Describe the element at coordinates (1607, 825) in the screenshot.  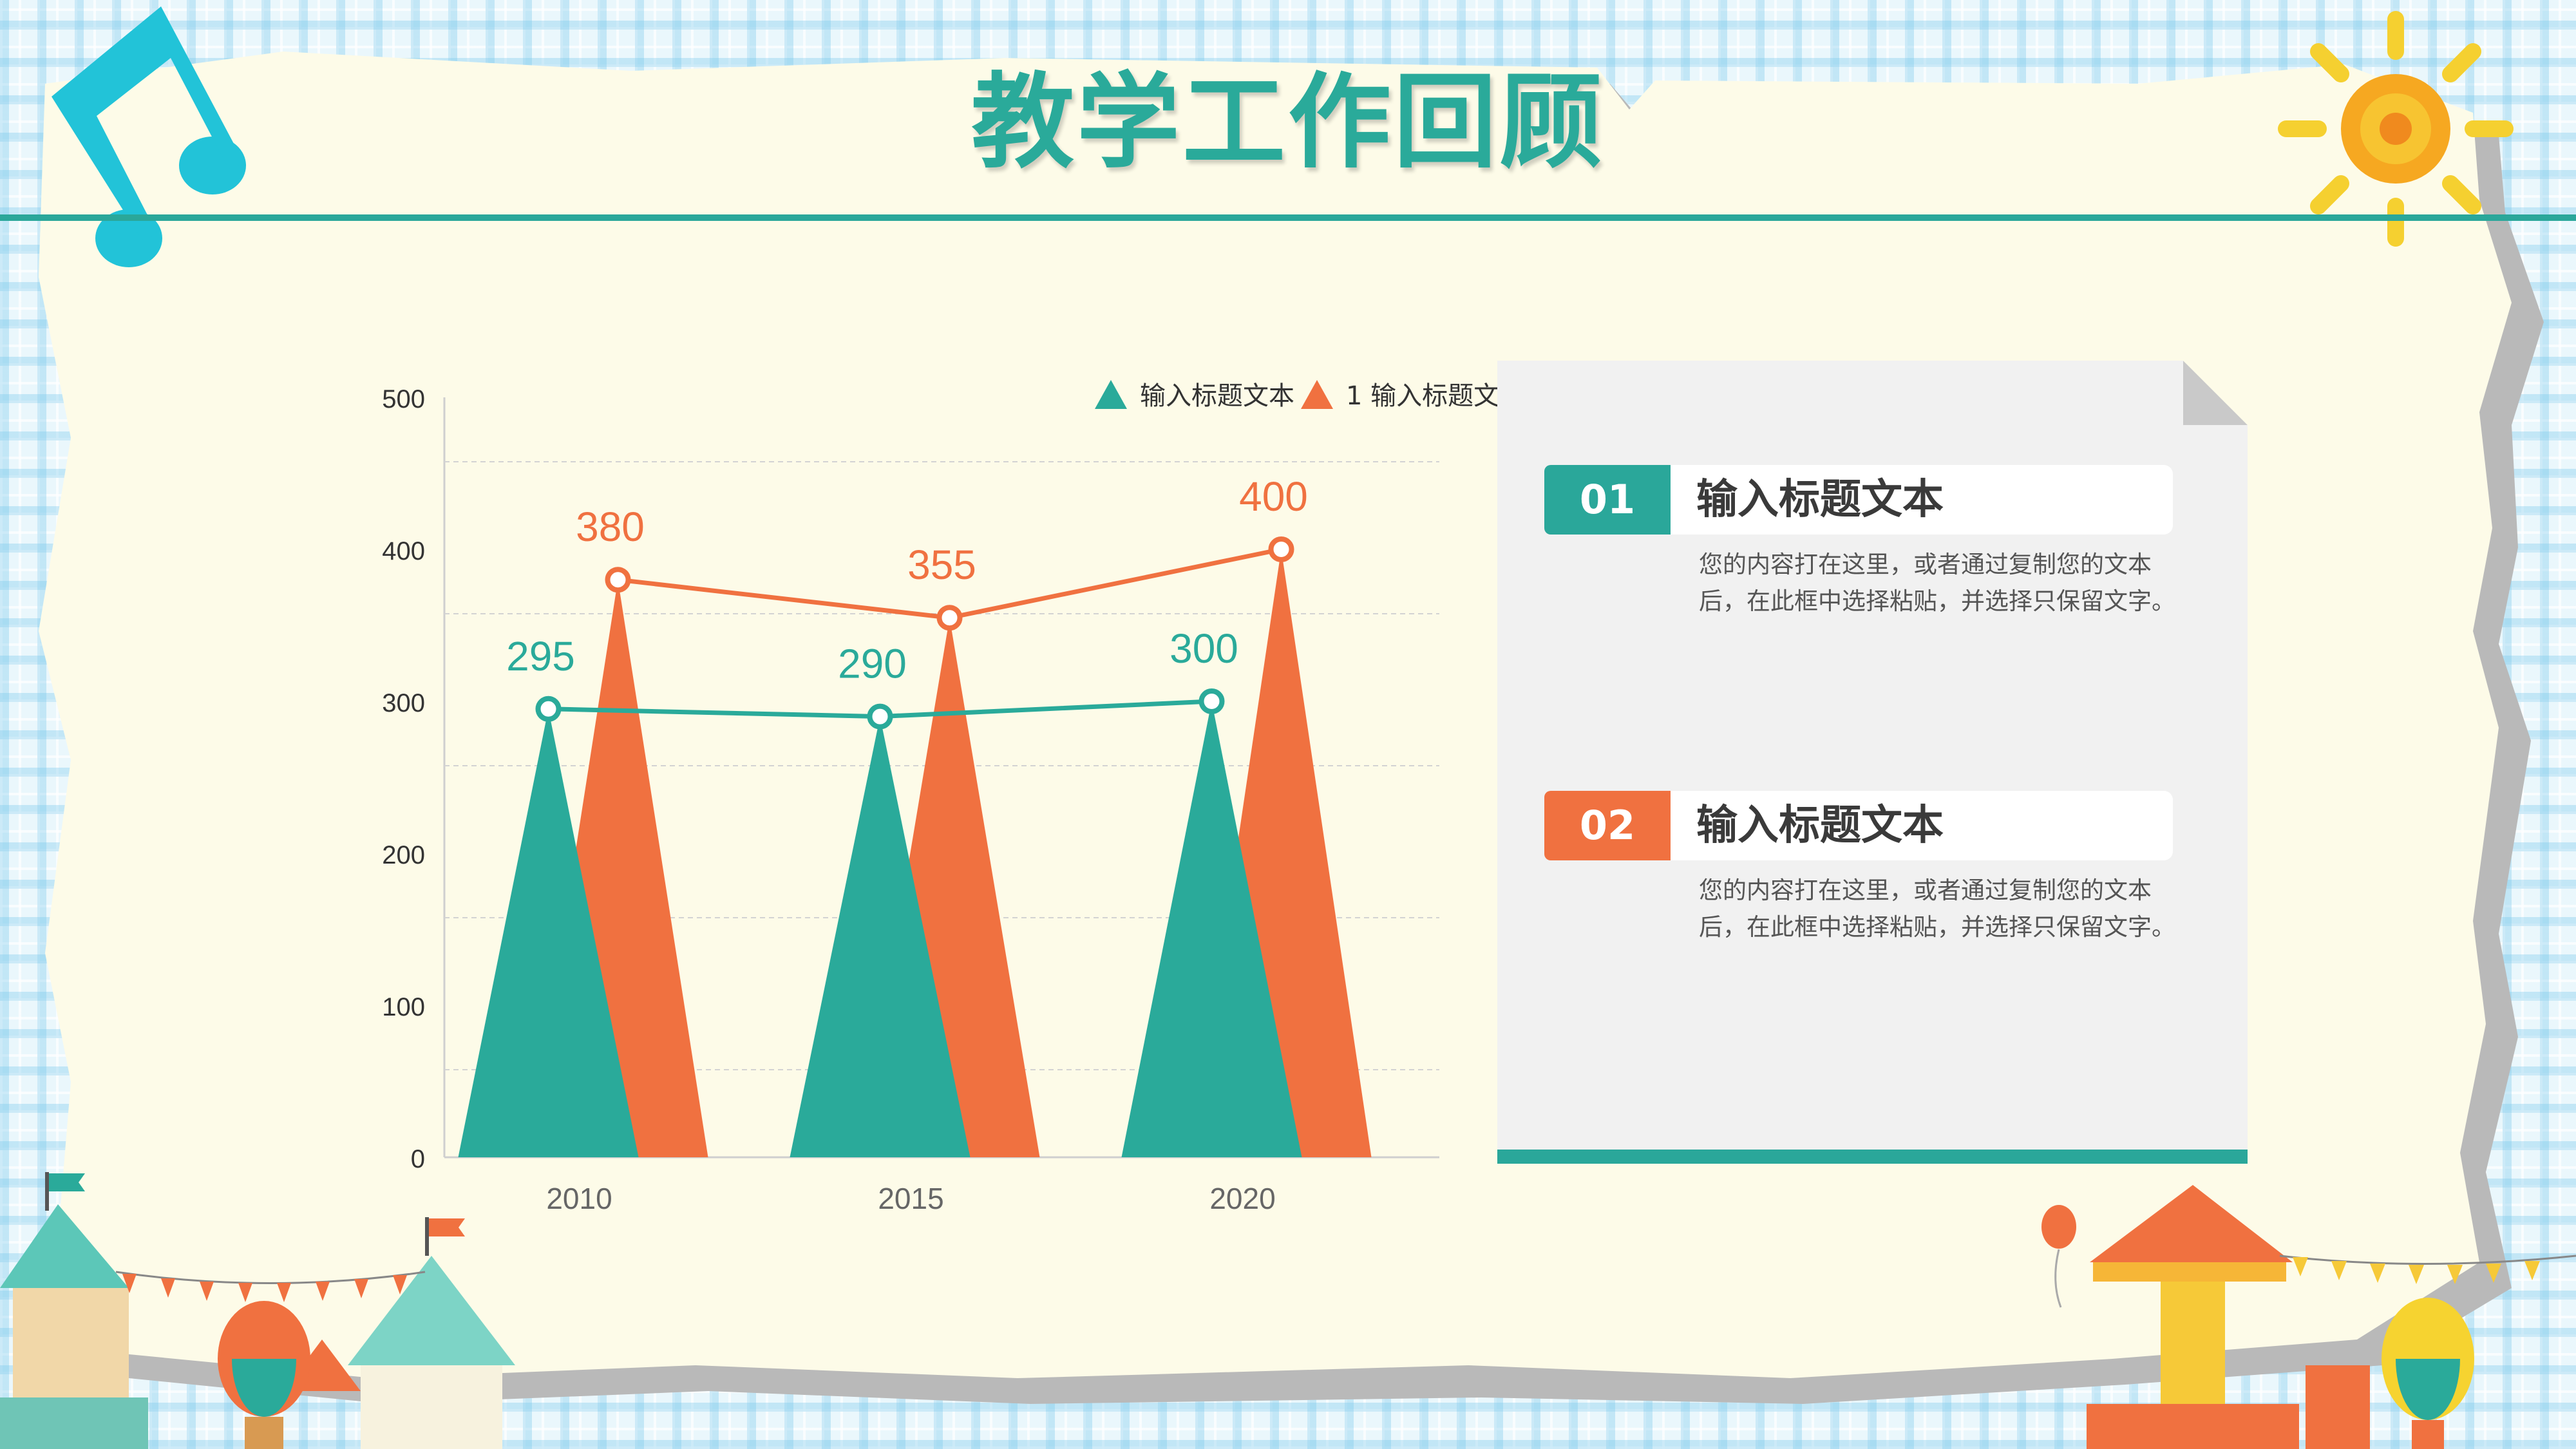
I see `item-number-badge: 02` at that location.